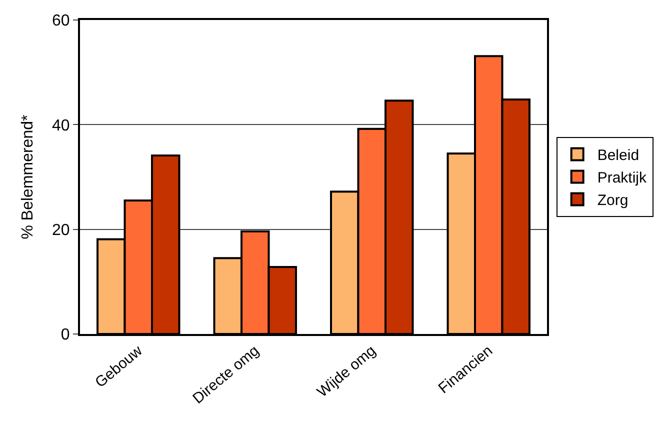 This screenshot has height=444, width=665. What do you see at coordinates (61, 125) in the screenshot?
I see `y-tick-label: 40` at bounding box center [61, 125].